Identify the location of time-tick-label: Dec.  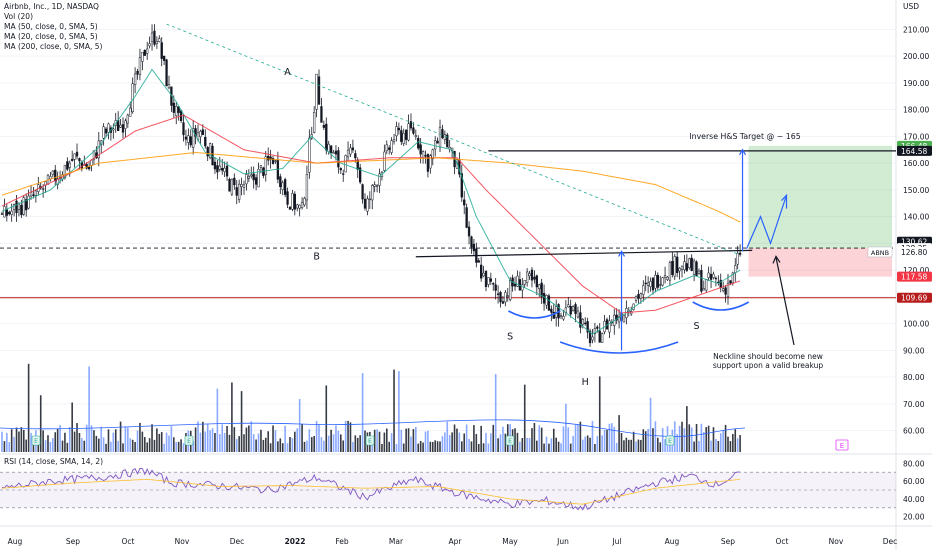
(890, 541).